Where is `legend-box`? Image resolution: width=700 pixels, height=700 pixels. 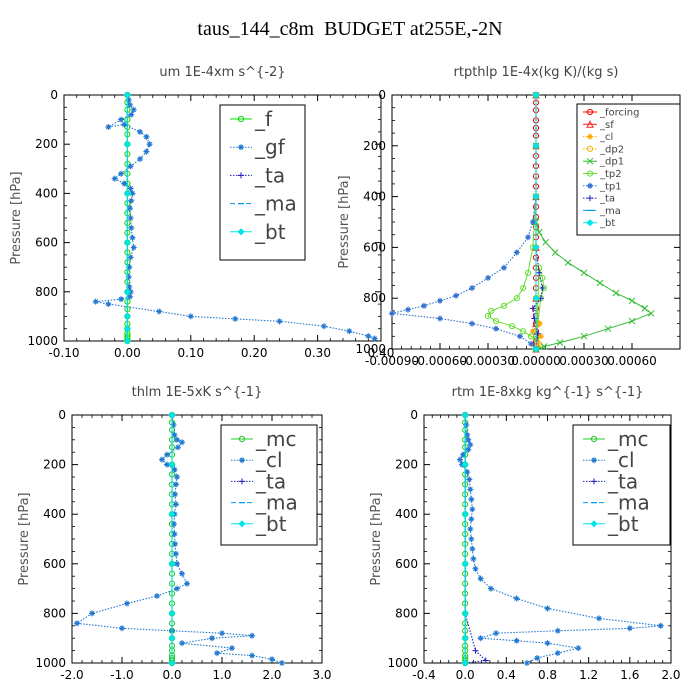 legend-box is located at coordinates (269, 485).